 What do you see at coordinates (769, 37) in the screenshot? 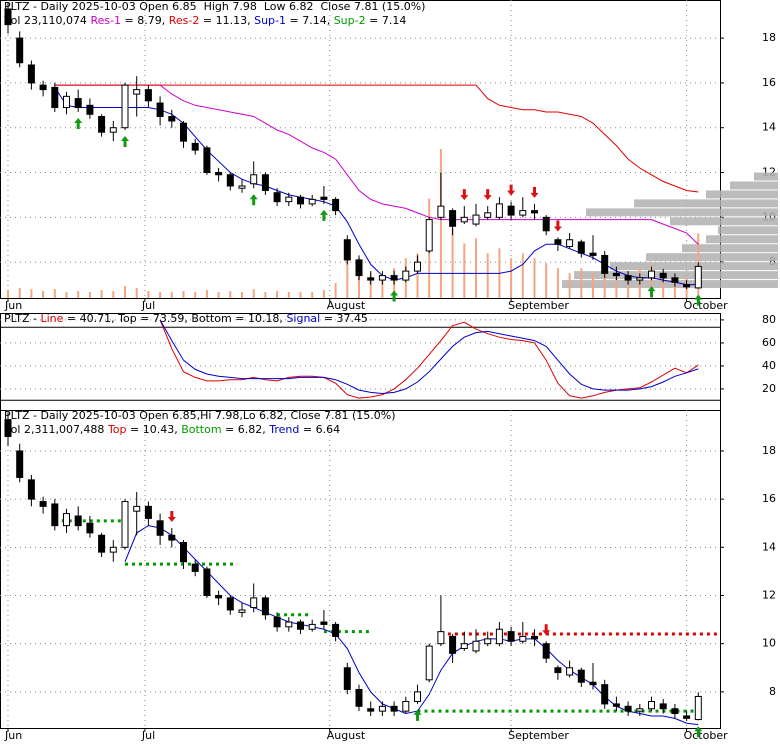
I see `y-tick-label: 18` at bounding box center [769, 37].